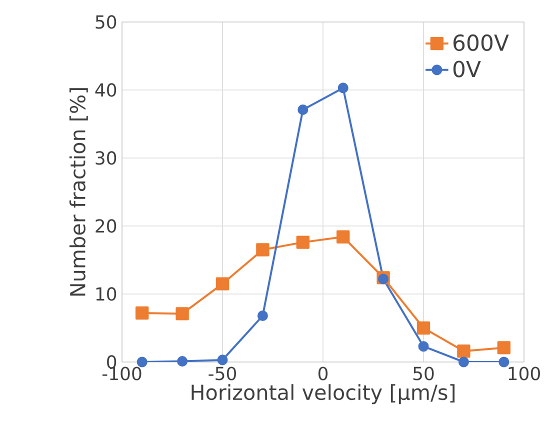 Image resolution: width=560 pixels, height=438 pixels. I want to click on x-tick-label: -100, so click(122, 373).